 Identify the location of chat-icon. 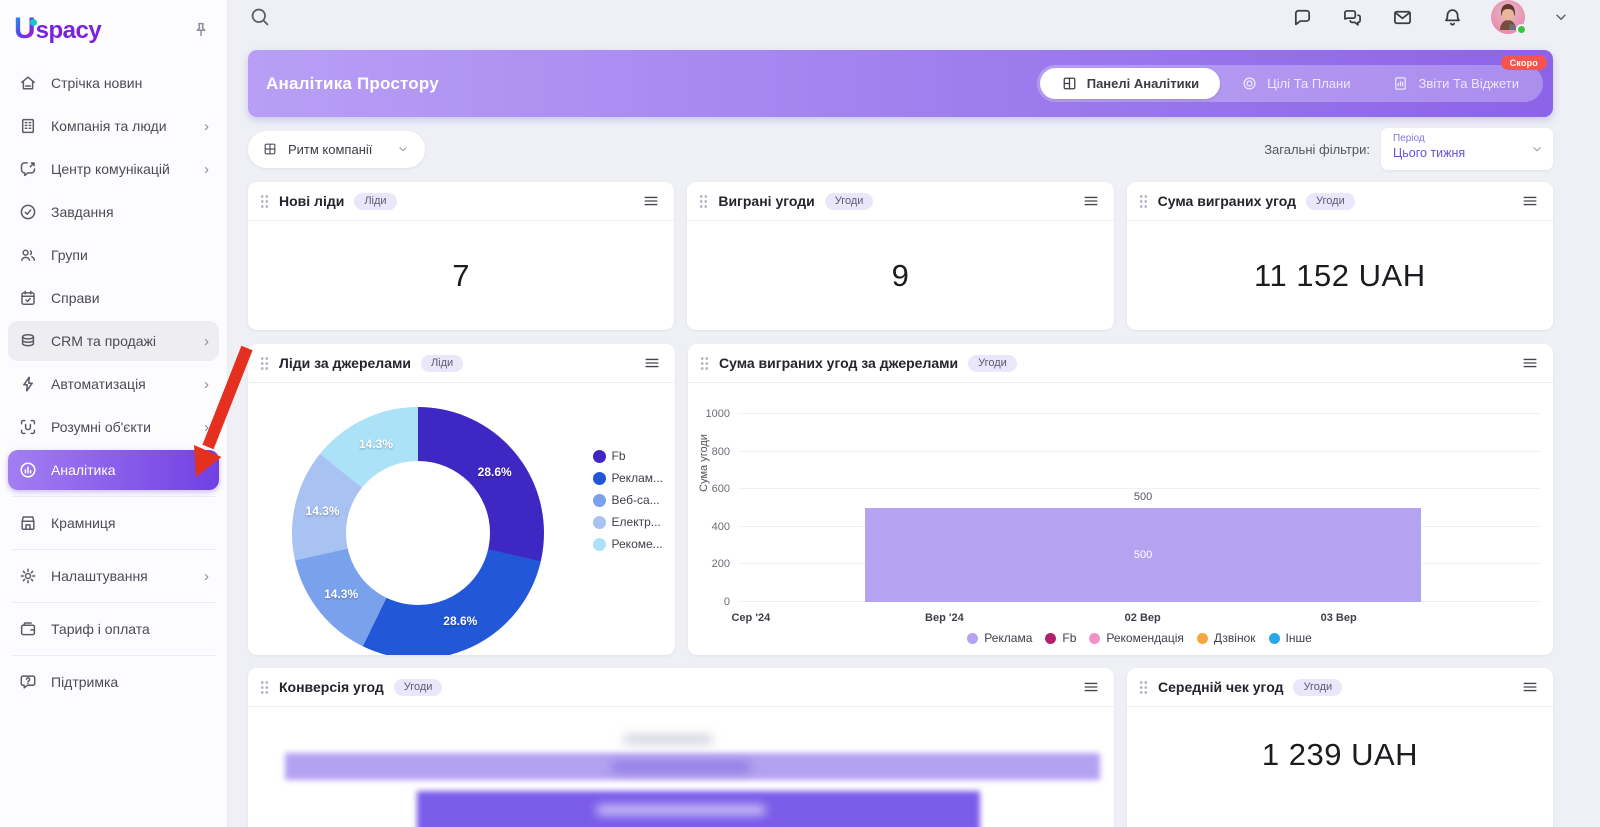
(1302, 17).